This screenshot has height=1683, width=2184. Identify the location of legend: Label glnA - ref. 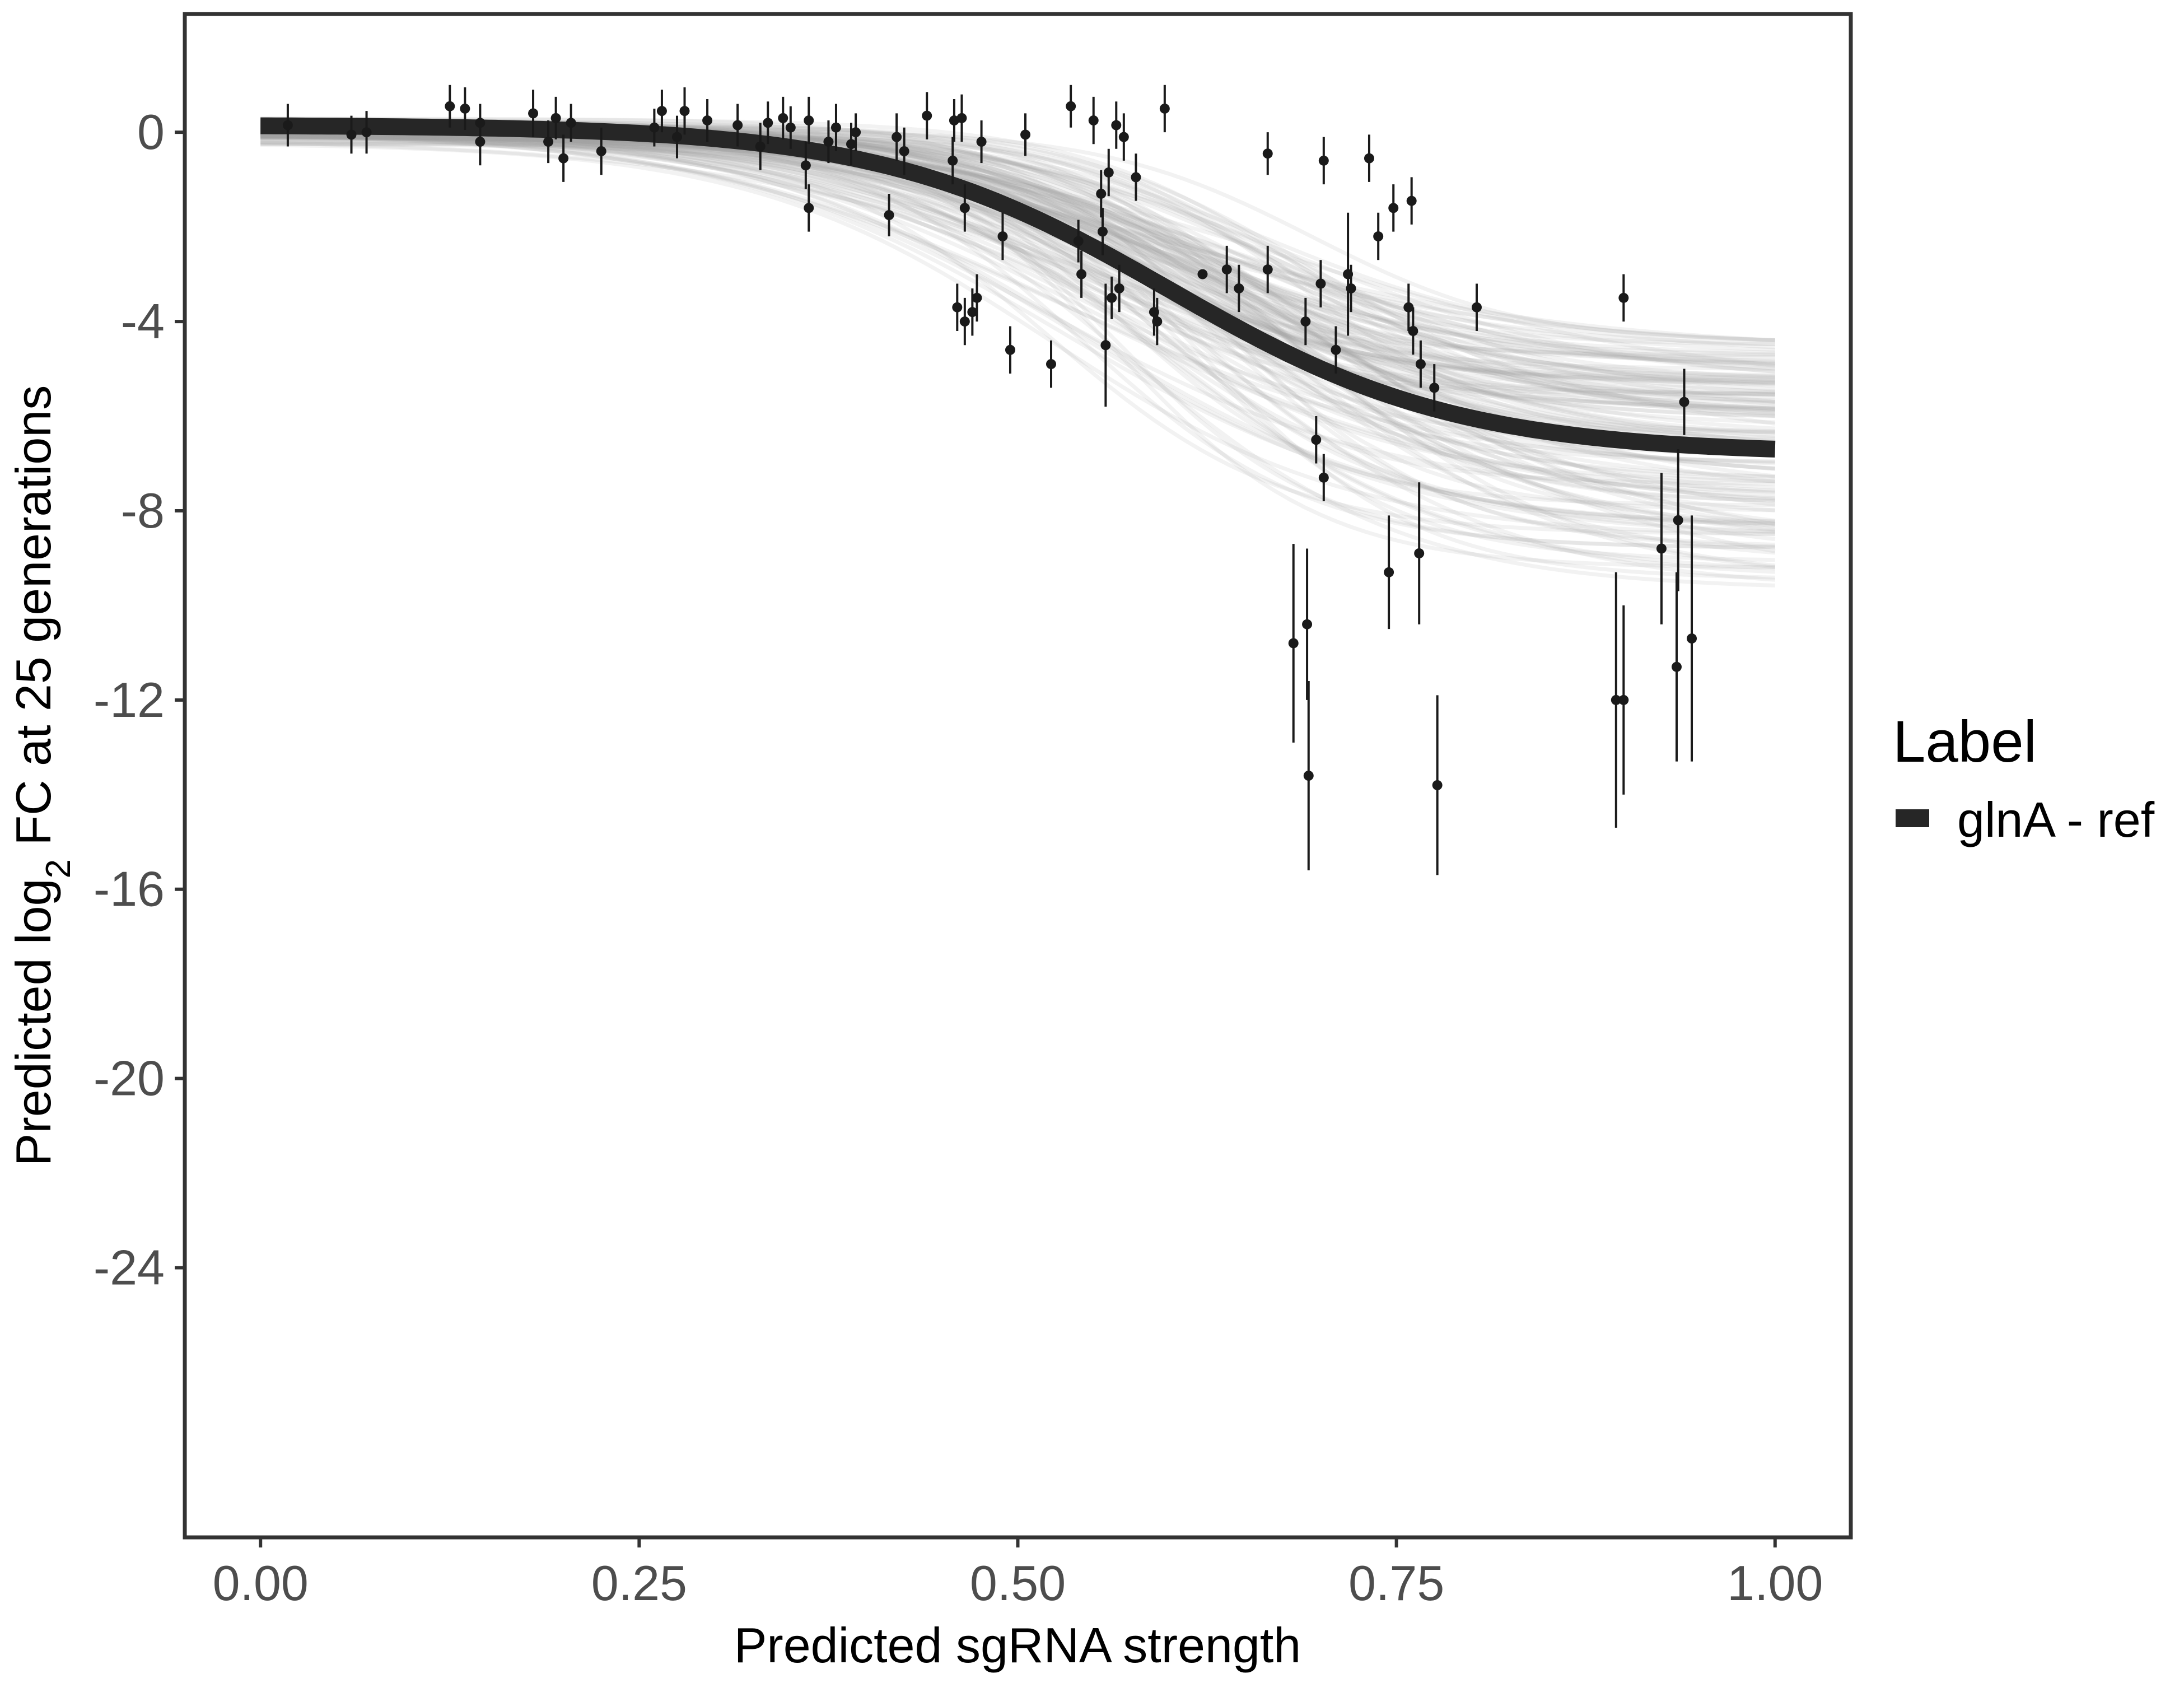
(2024, 778).